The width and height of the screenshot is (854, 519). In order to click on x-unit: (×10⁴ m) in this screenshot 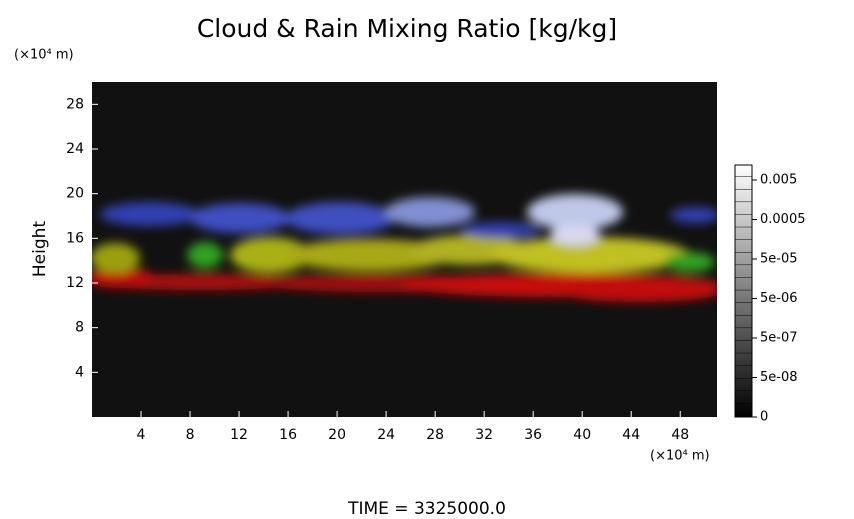, I will do `click(680, 456)`.